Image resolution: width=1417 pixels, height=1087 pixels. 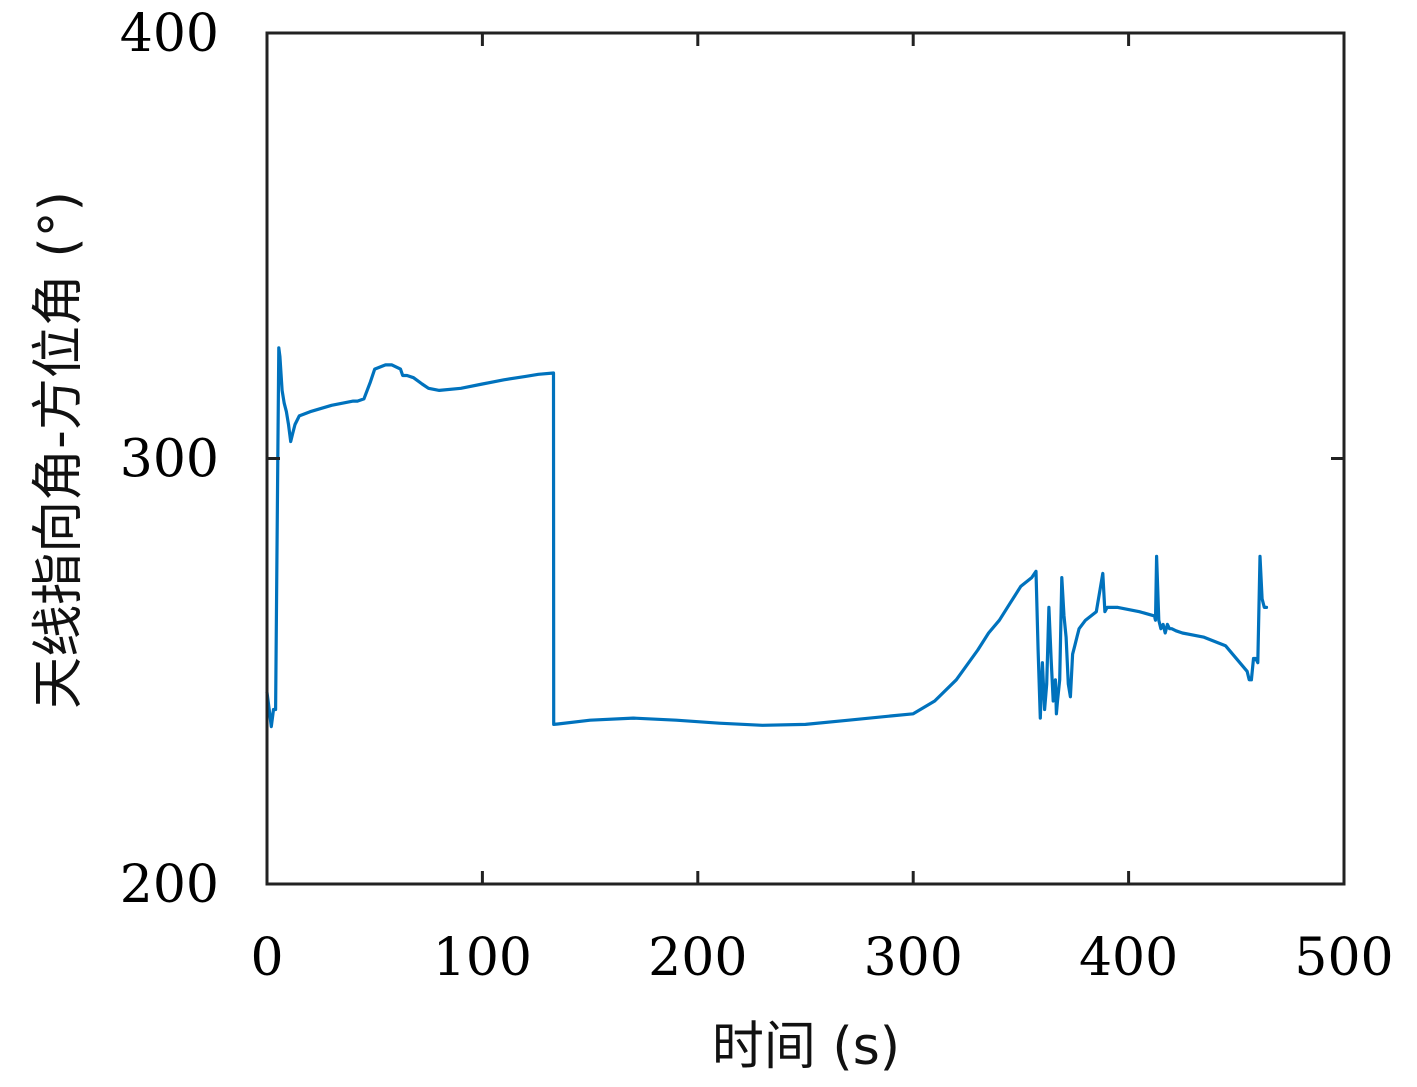 What do you see at coordinates (806, 1047) in the screenshot?
I see `x-axis-title: 时间 (s)` at bounding box center [806, 1047].